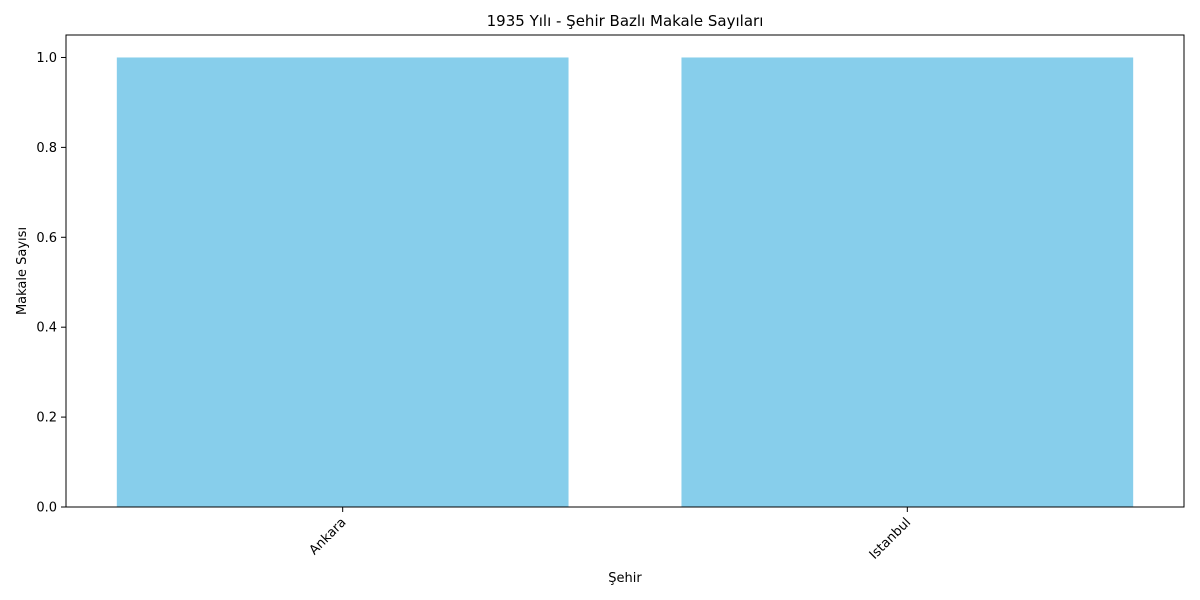 This screenshot has width=1200, height=600. I want to click on x-axis: Ankara Istanbul, so click(610, 535).